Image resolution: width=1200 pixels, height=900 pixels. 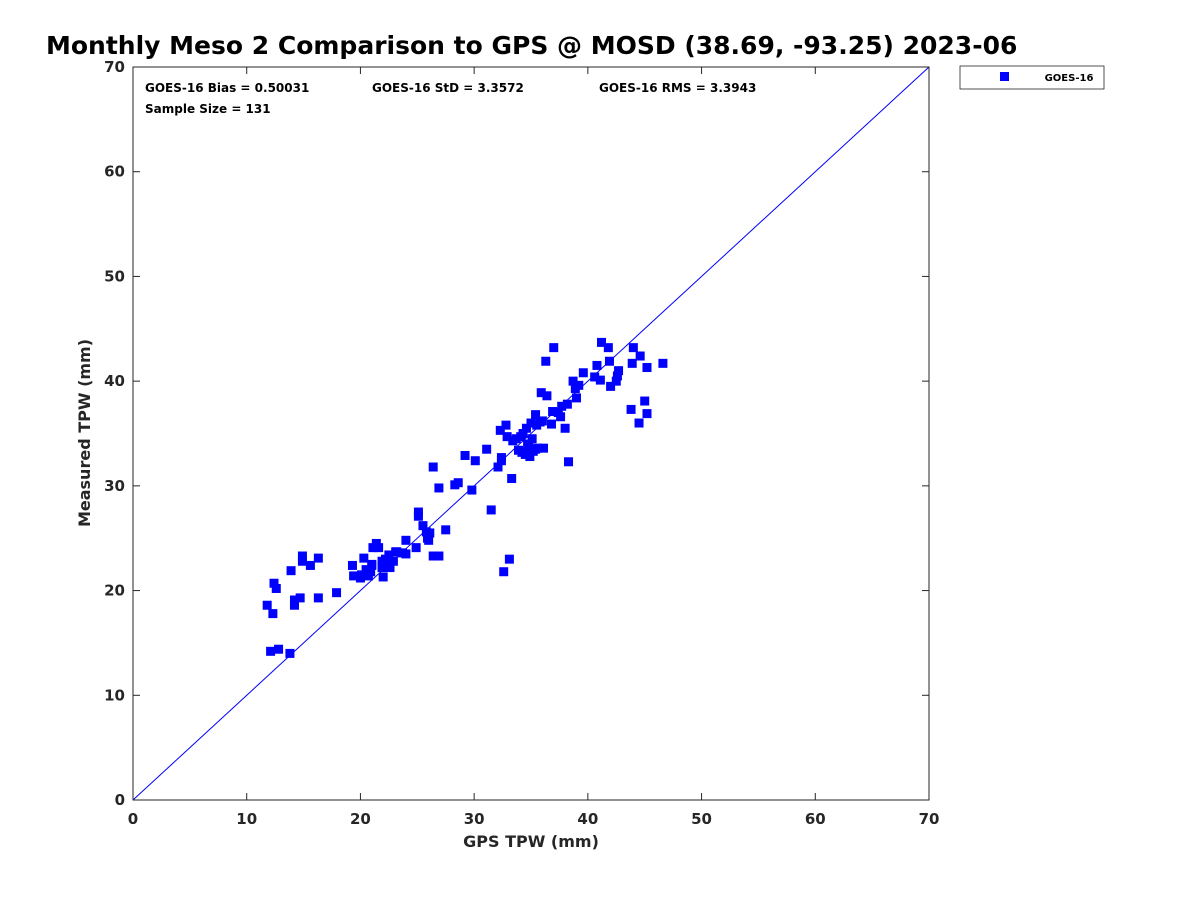 What do you see at coordinates (531, 841) in the screenshot?
I see `x-axis-label: GPS TPW (mm)` at bounding box center [531, 841].